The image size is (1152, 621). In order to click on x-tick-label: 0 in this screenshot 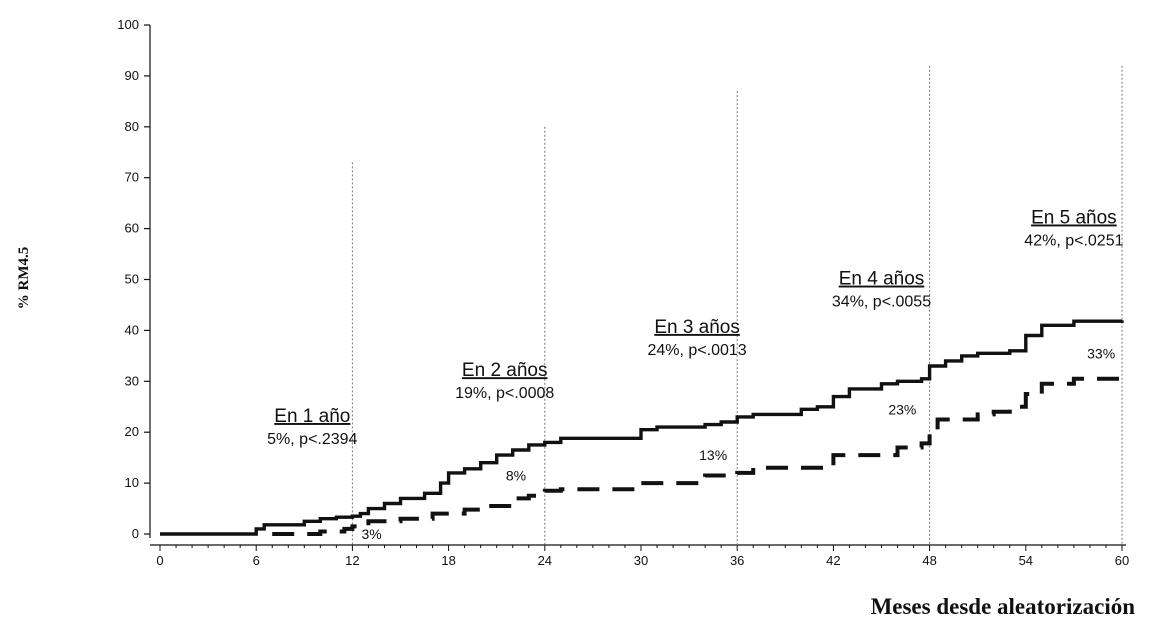, I will do `click(159, 560)`.